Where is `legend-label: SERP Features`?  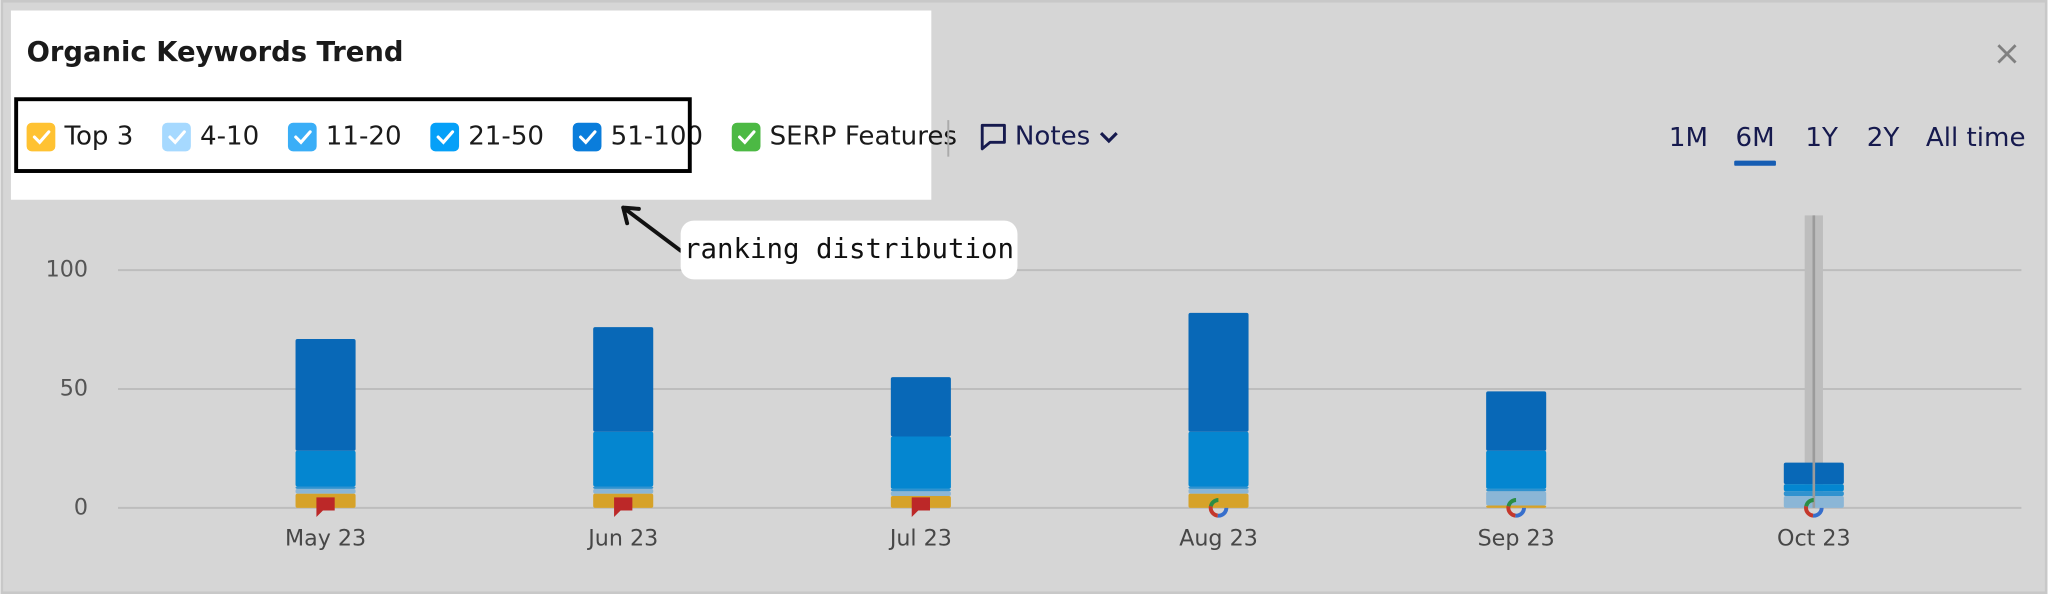
legend-label: SERP Features is located at coordinates (863, 137).